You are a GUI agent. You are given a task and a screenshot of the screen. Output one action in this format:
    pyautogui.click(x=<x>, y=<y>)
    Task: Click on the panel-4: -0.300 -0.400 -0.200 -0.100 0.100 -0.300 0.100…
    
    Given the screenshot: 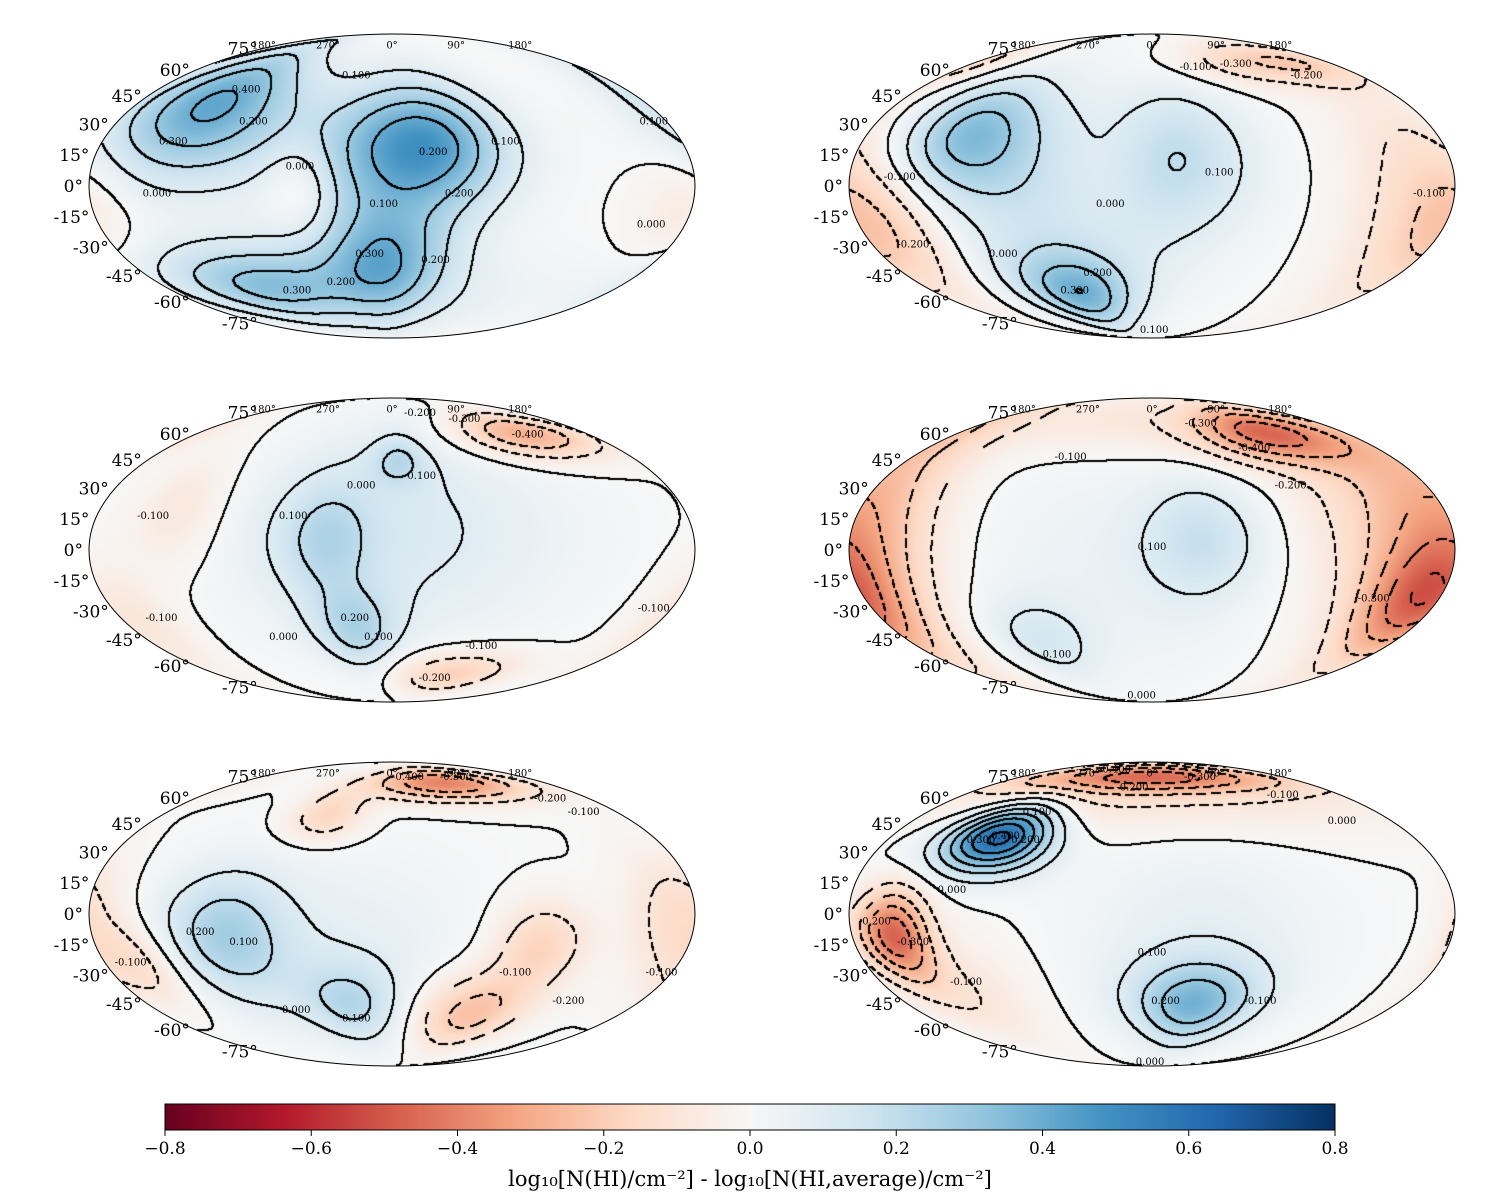 What is the action you would take?
    pyautogui.click(x=1135, y=550)
    